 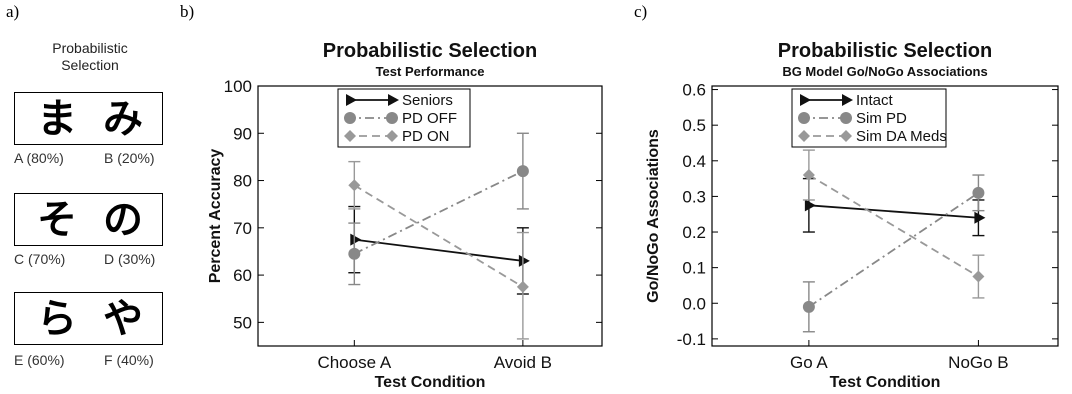 What do you see at coordinates (215, 216) in the screenshot?
I see `y-axis-label: Percent Accuracy` at bounding box center [215, 216].